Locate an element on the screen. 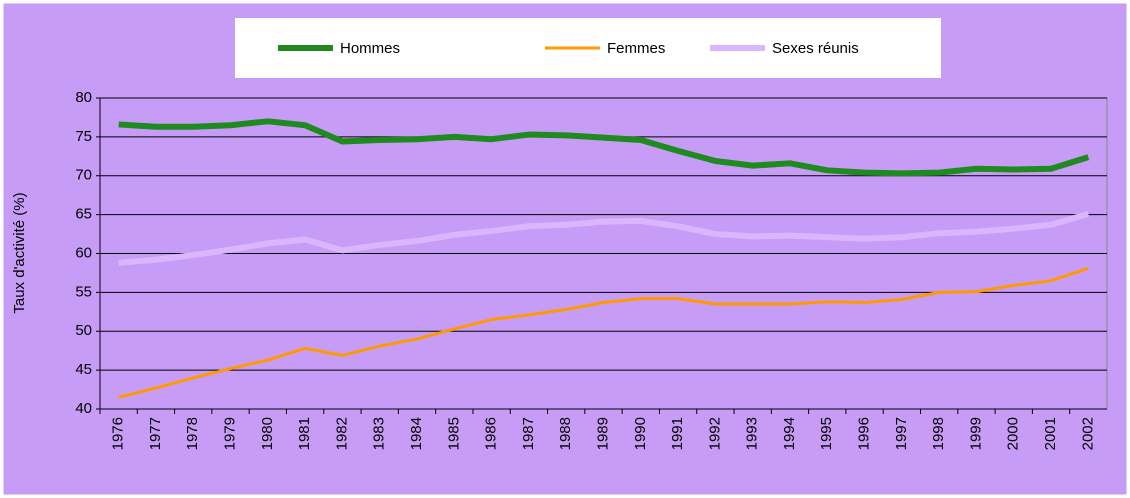 This screenshot has height=498, width=1130. x-tick-label: 1991 is located at coordinates (677, 433).